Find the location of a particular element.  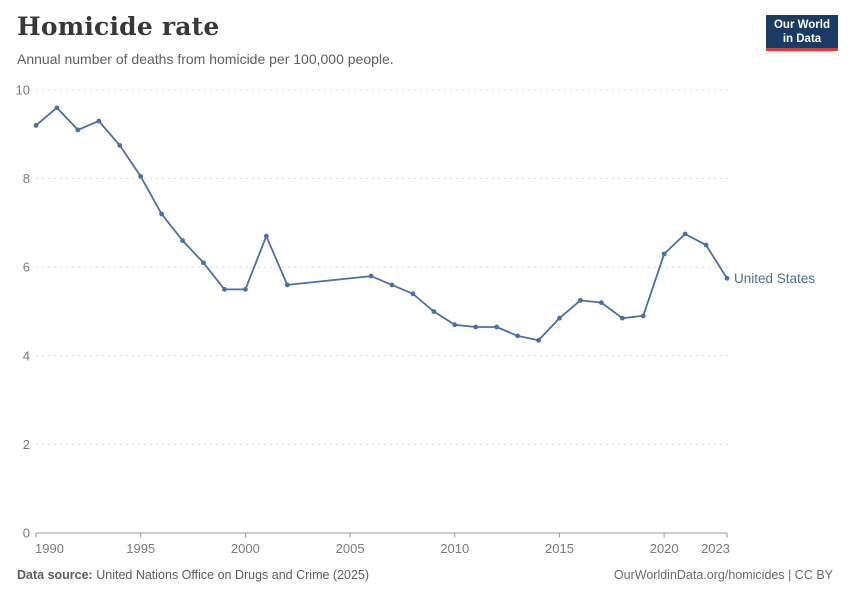

data-point-1999 is located at coordinates (224, 289).